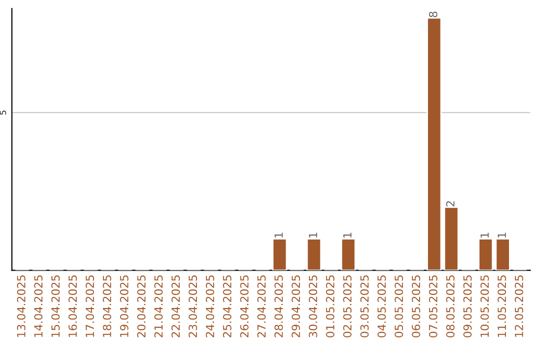  Describe the element at coordinates (347, 306) in the screenshot. I see `x-tick-label: 02.05.2025` at that location.